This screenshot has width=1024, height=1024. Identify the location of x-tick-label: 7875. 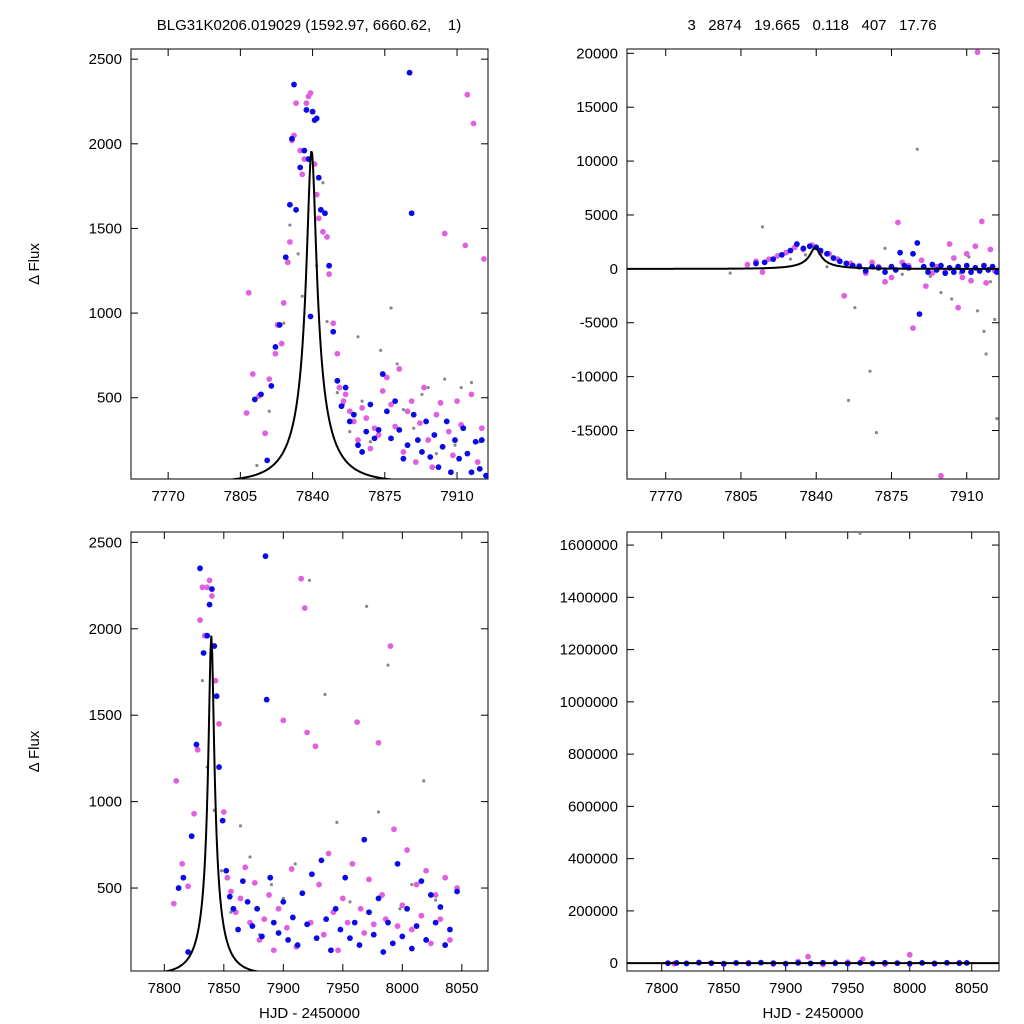
(384, 496).